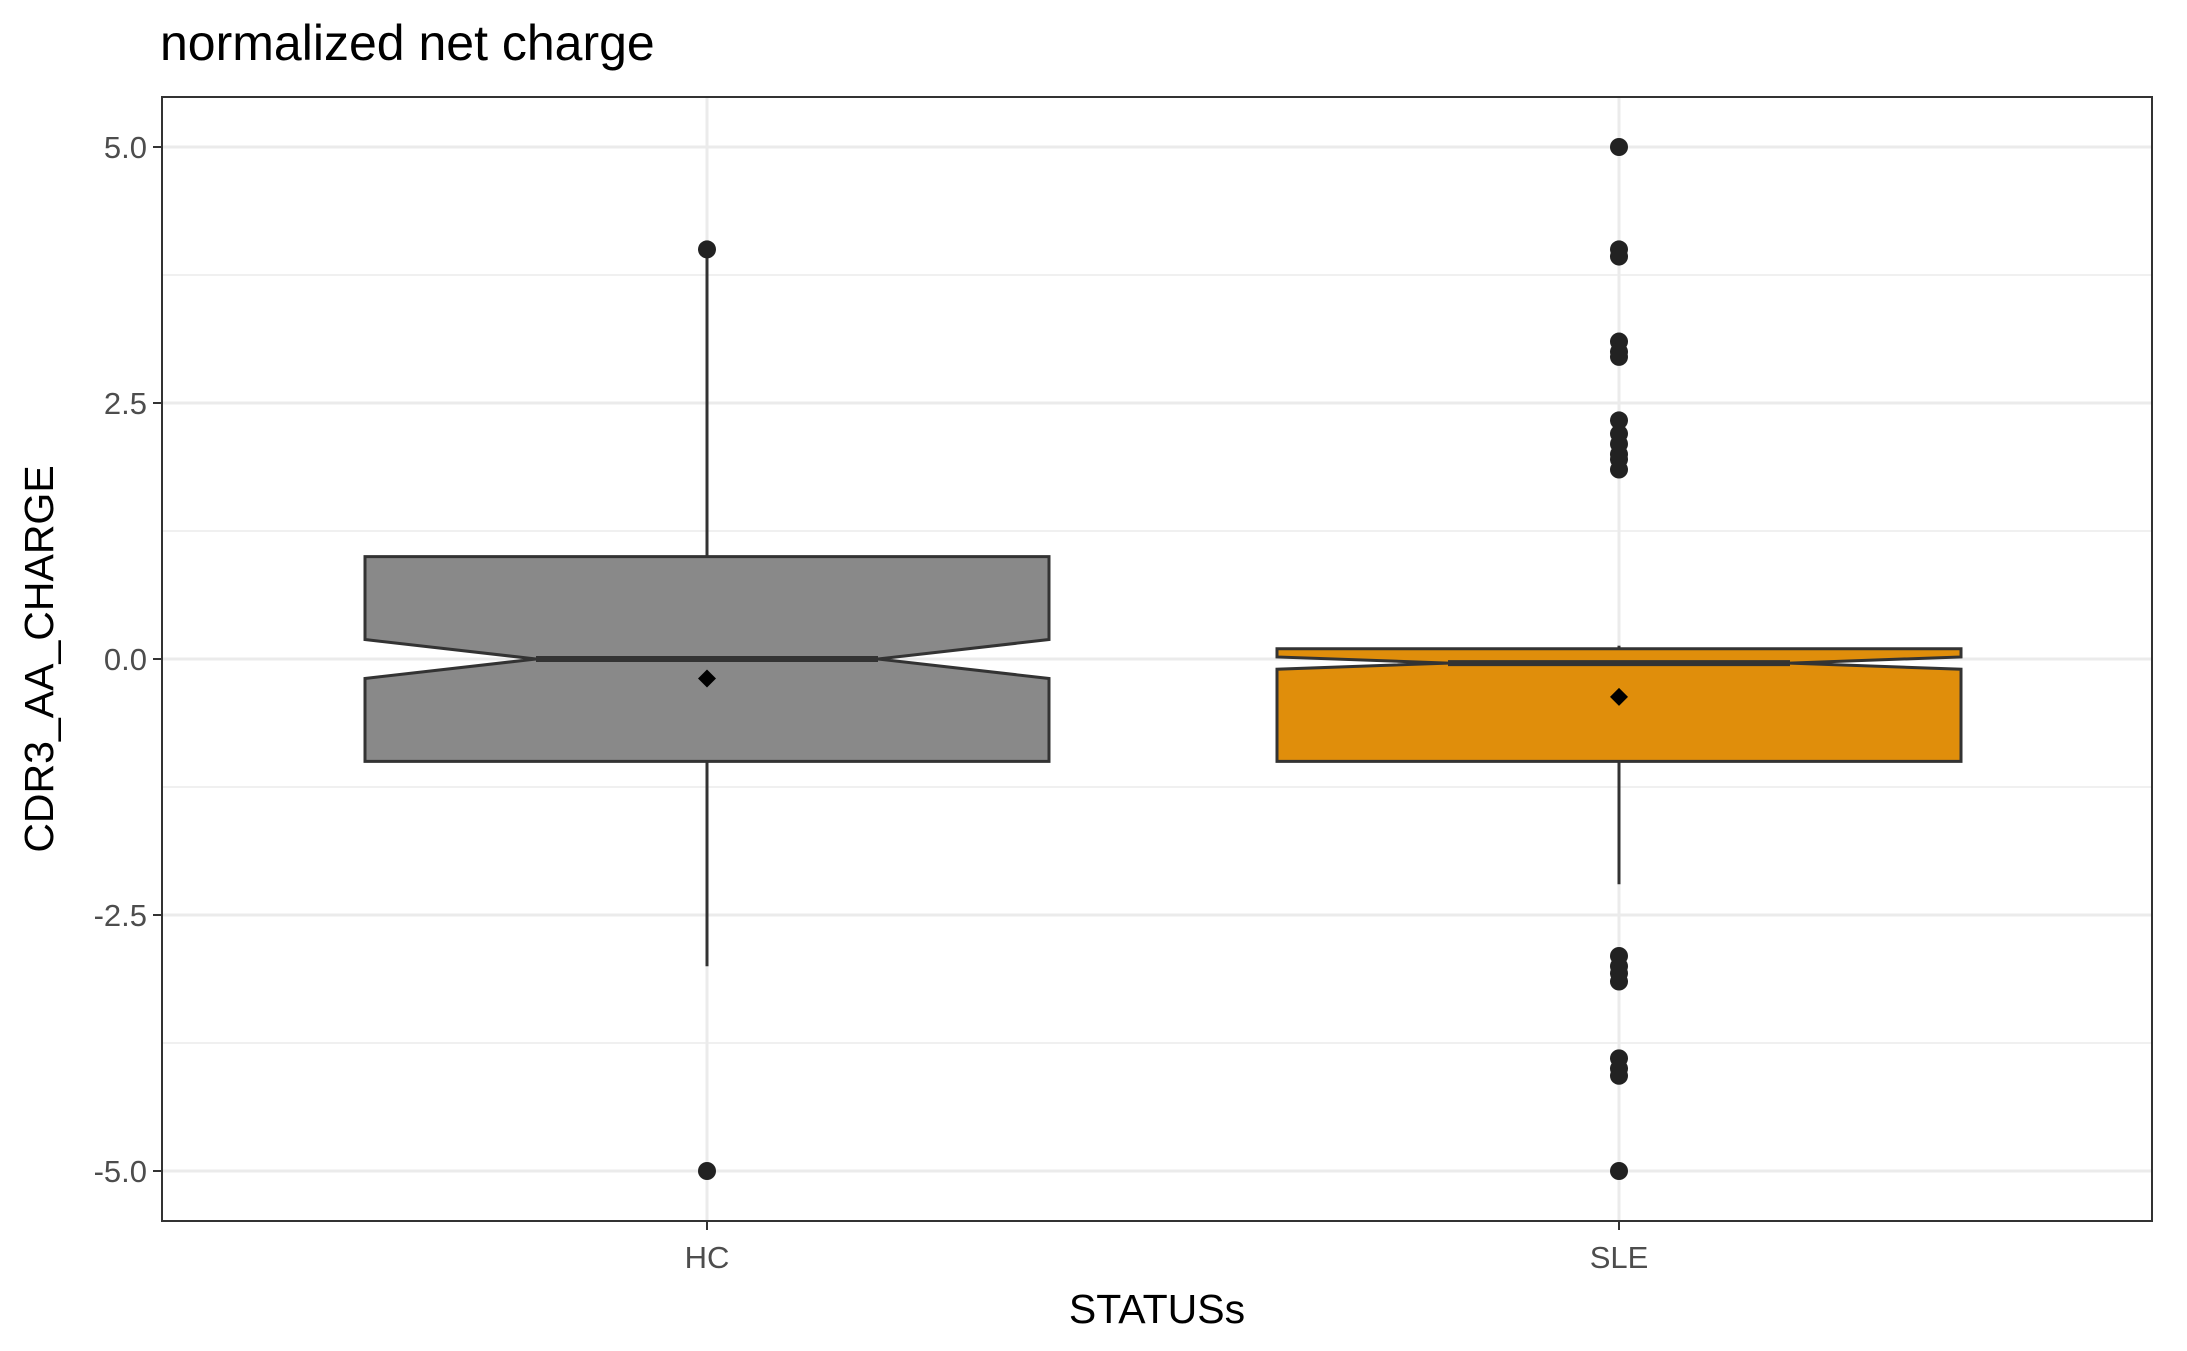  I want to click on y-tick-label: -2.5, so click(120, 915).